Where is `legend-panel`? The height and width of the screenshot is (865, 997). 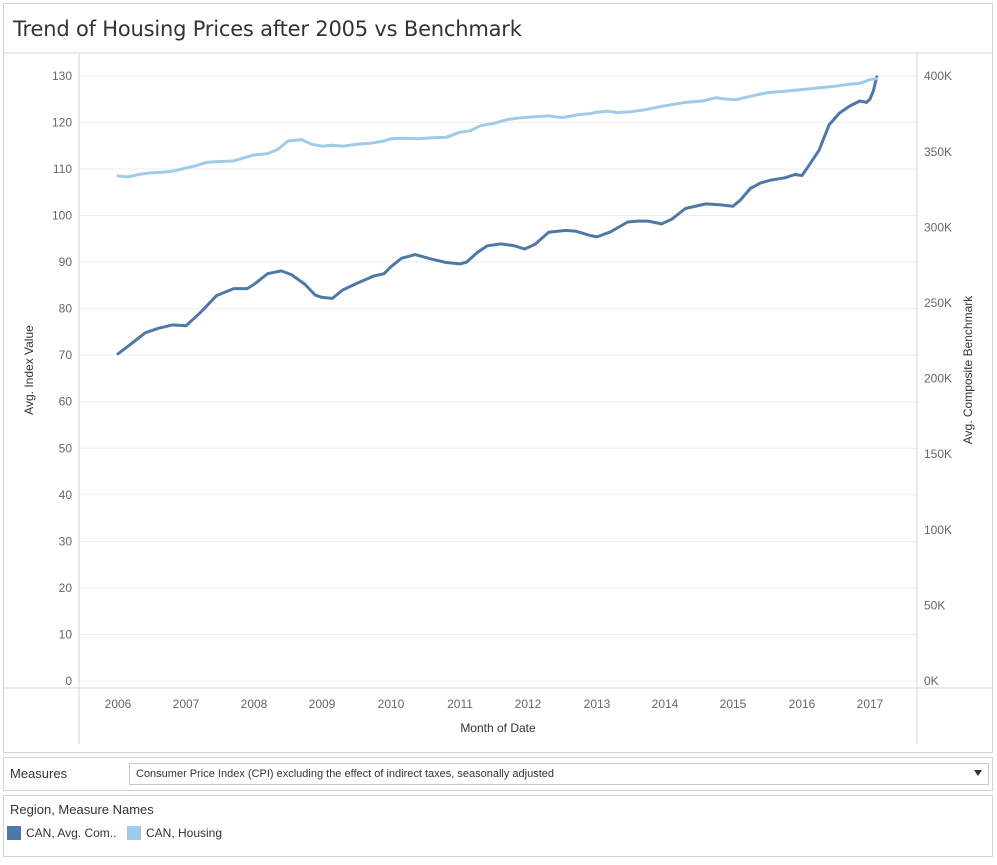 legend-panel is located at coordinates (498, 826).